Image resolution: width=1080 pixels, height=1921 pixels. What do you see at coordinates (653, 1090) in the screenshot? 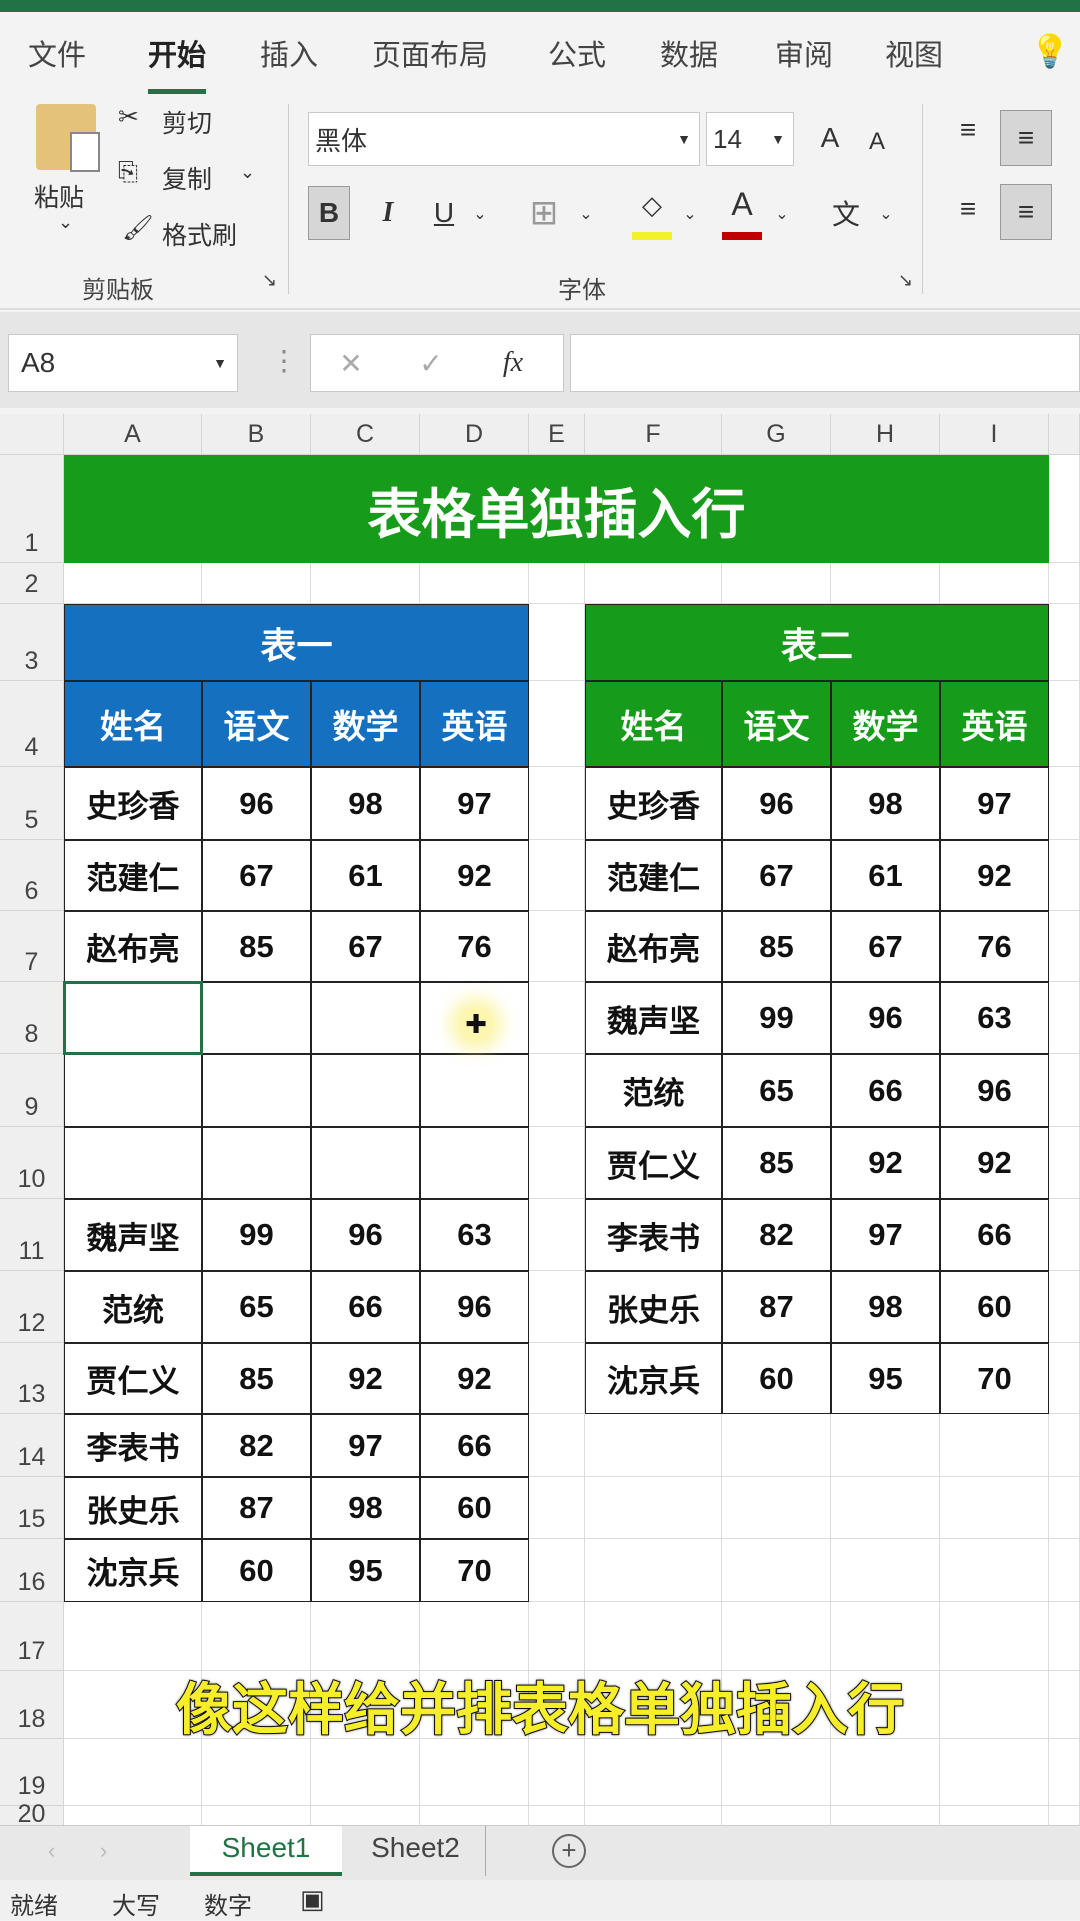
I see `table2-data-cell: 范统` at bounding box center [653, 1090].